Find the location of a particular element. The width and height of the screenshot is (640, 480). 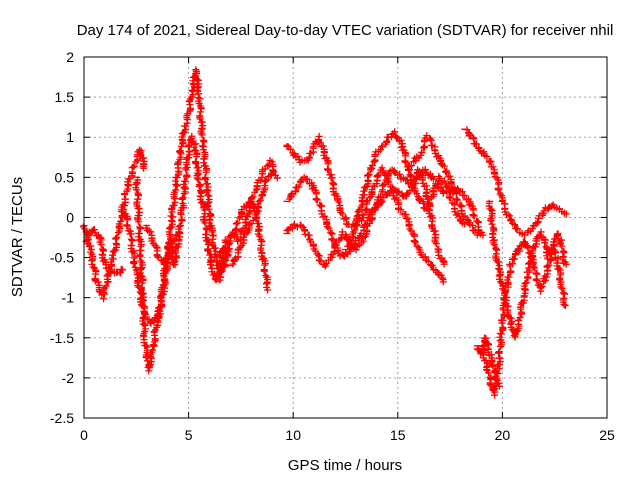

y-tick-label: -1 is located at coordinates (68, 298).